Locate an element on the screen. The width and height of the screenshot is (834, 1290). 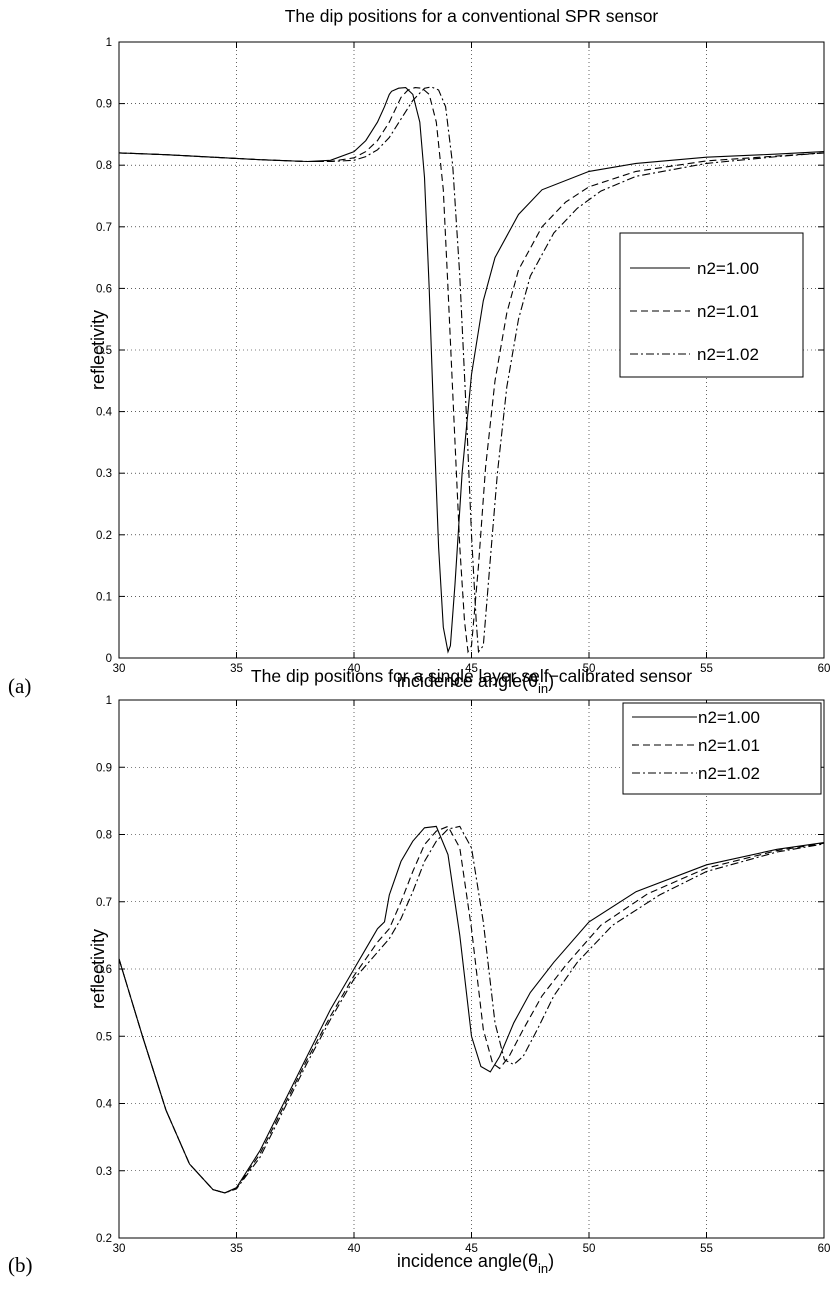
y-tick-label: 0.1 is located at coordinates (104, 597).